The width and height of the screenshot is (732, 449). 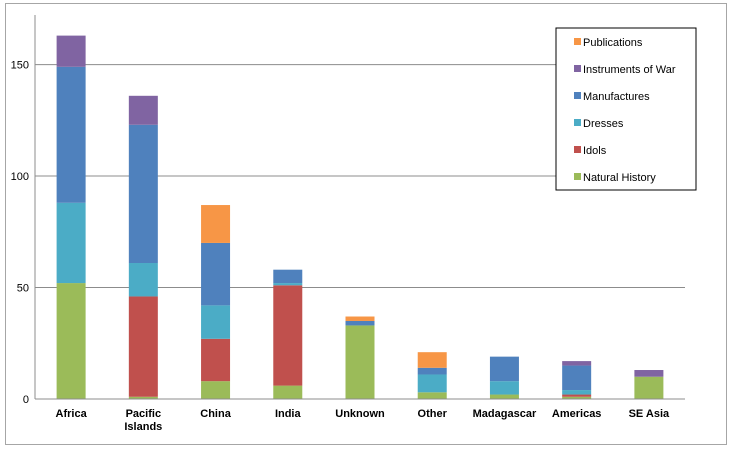 I want to click on y-tick-label: 150, so click(x=20, y=66).